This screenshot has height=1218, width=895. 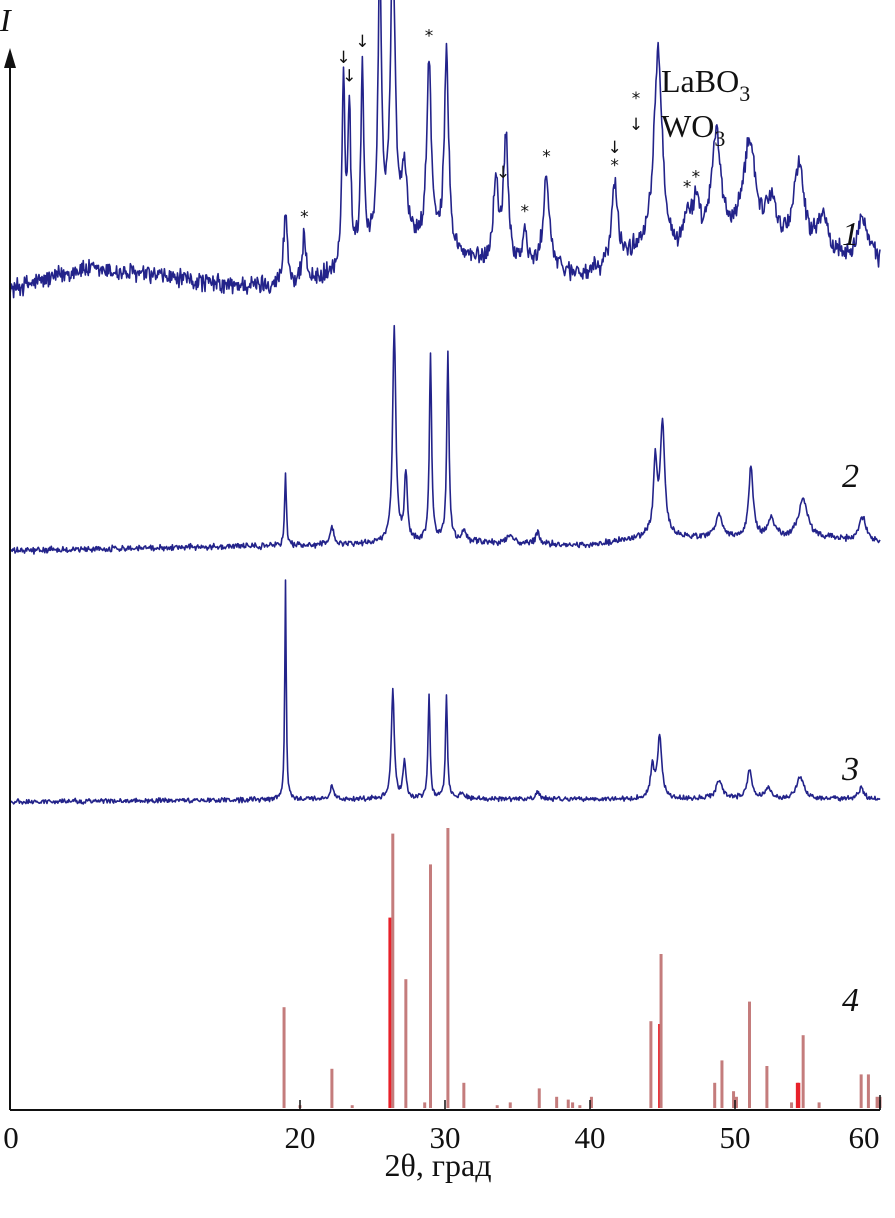 I want to click on legend-wo3-symbol: ↓, so click(x=636, y=125).